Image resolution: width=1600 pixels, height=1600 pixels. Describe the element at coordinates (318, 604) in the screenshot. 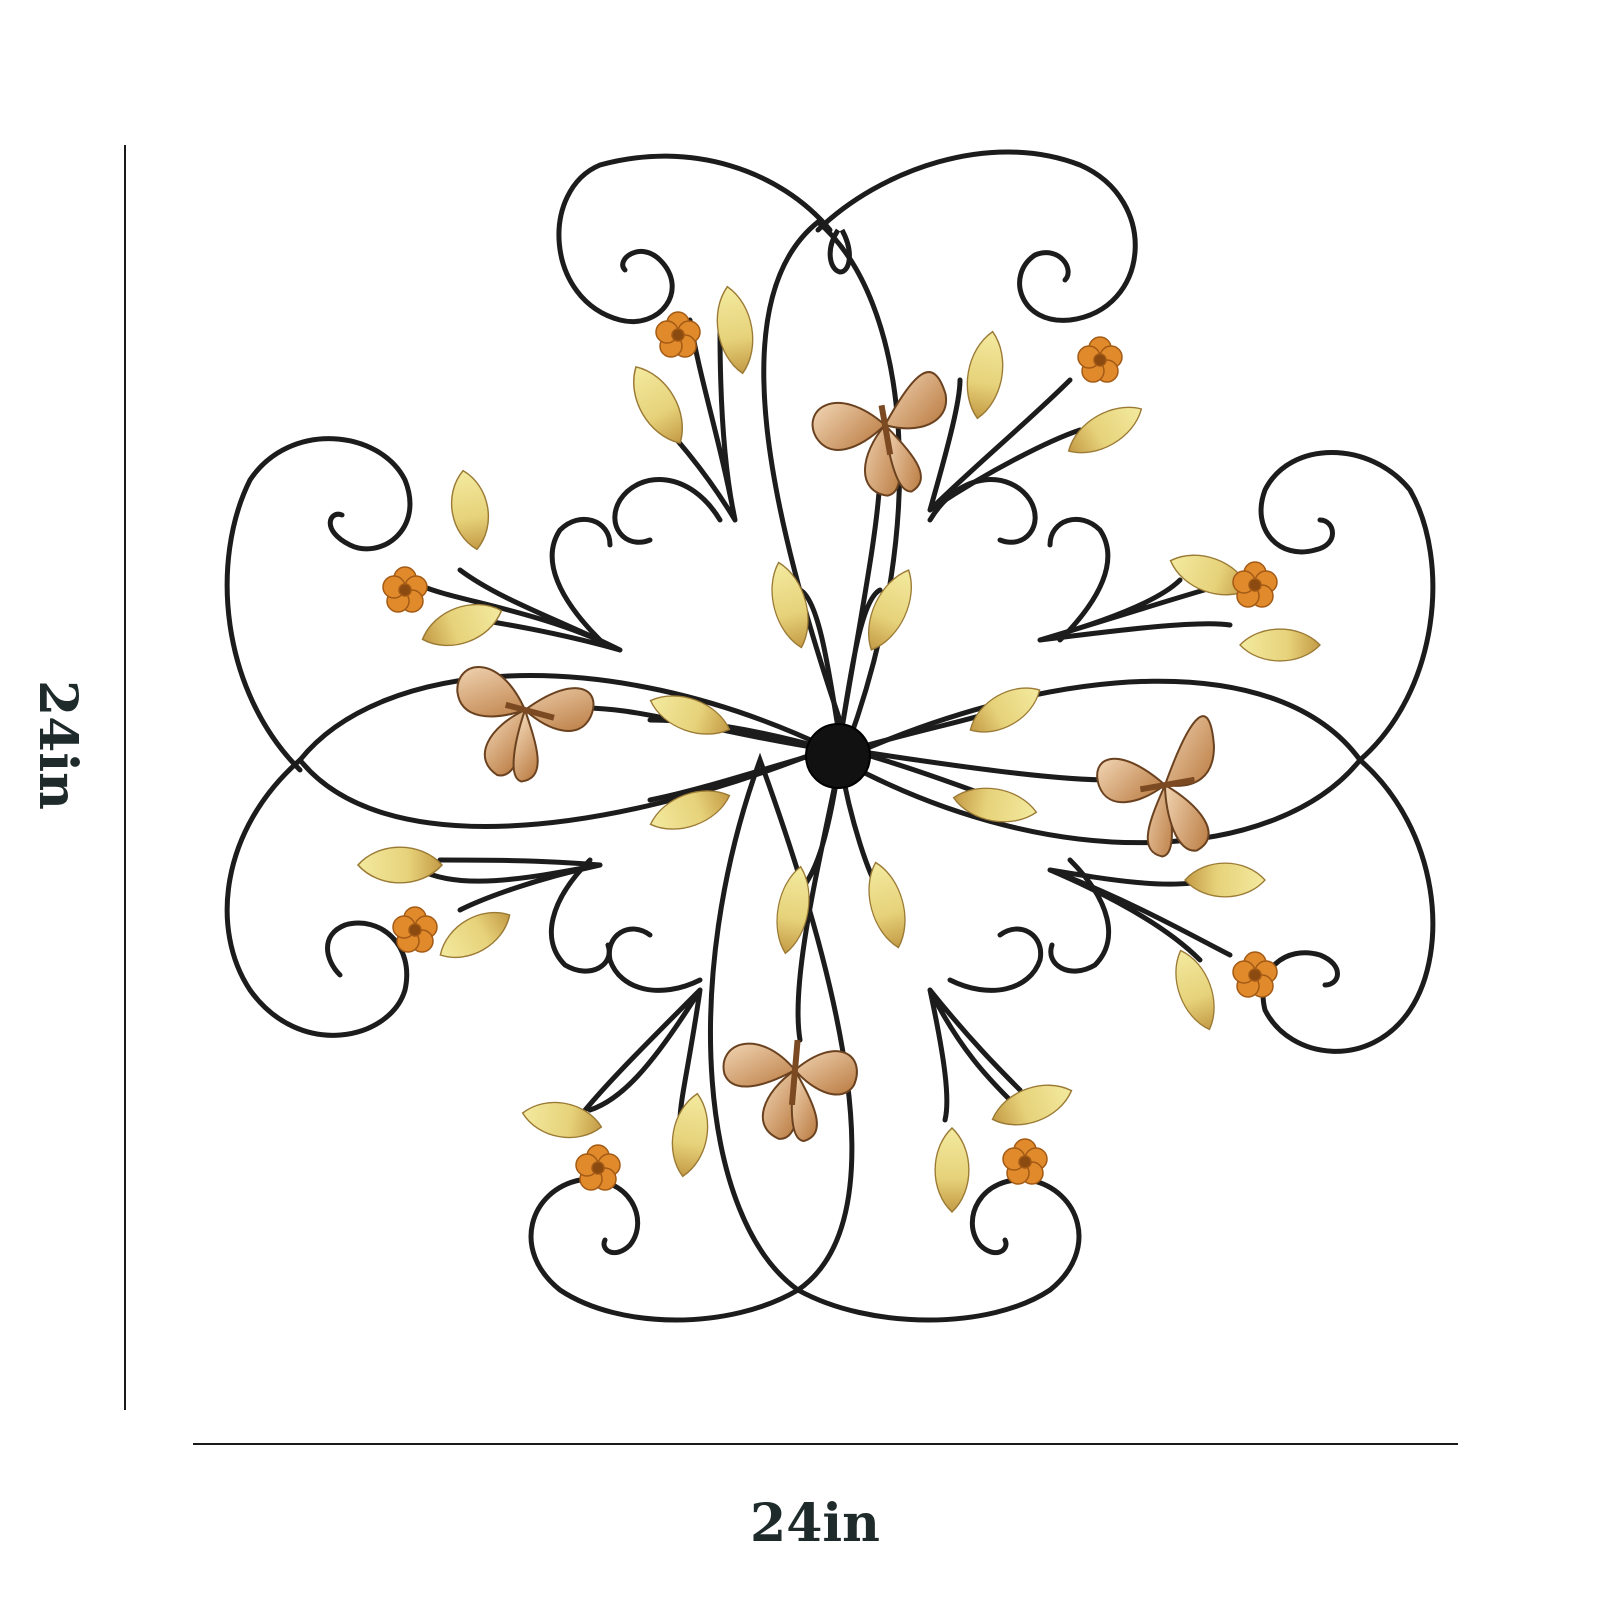

I see `scroll-left-top` at that location.